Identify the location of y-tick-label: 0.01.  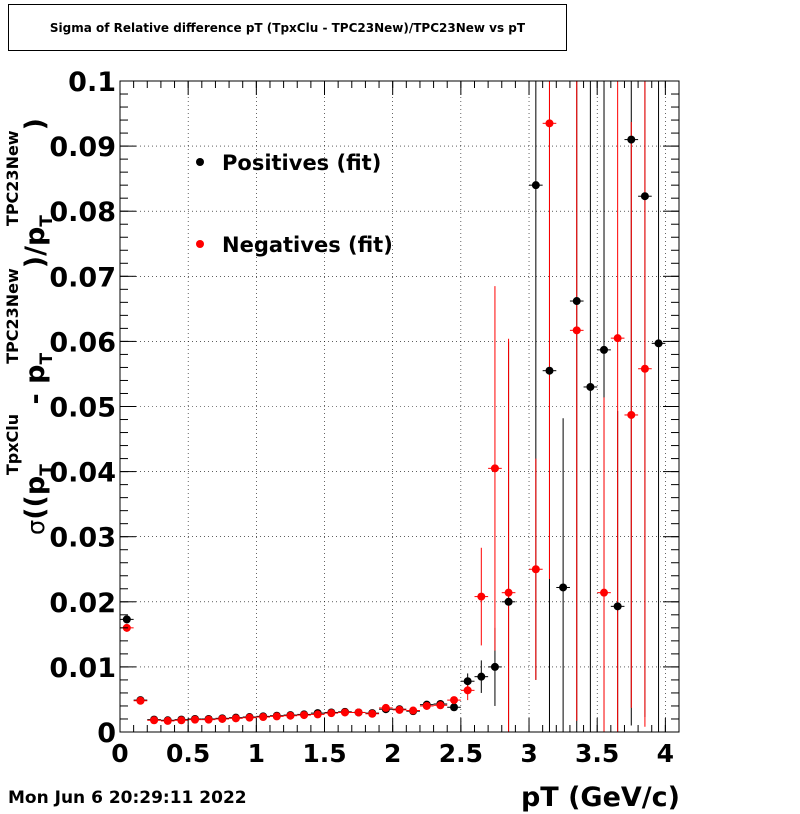
(82, 668).